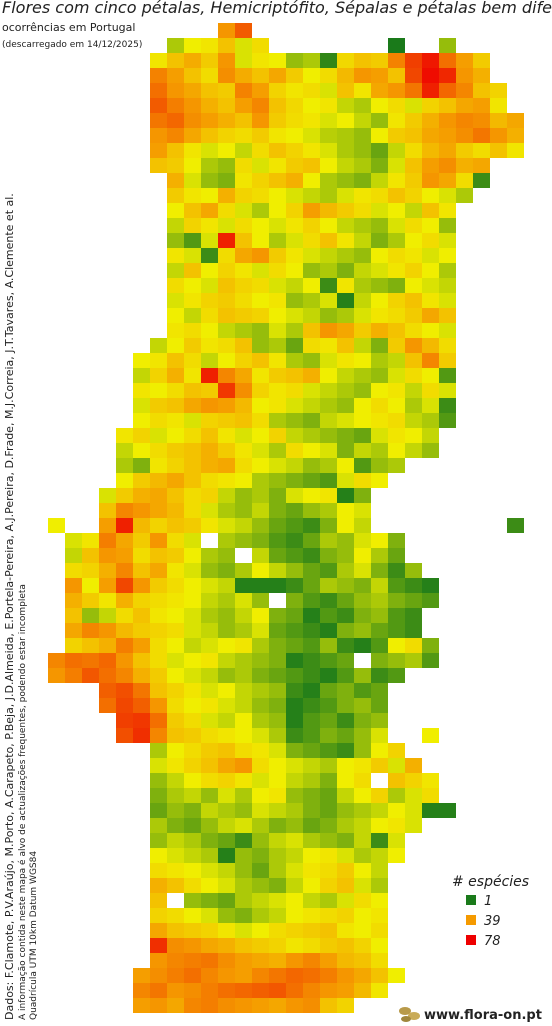  I want to click on legend-label: 78, so click(492, 941).